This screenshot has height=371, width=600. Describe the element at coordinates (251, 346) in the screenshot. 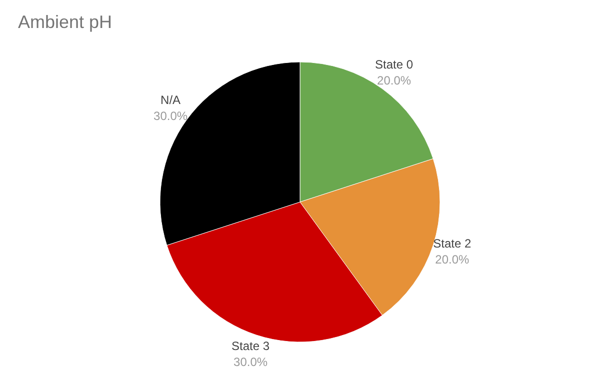

I see `slice-label: State 3` at that location.